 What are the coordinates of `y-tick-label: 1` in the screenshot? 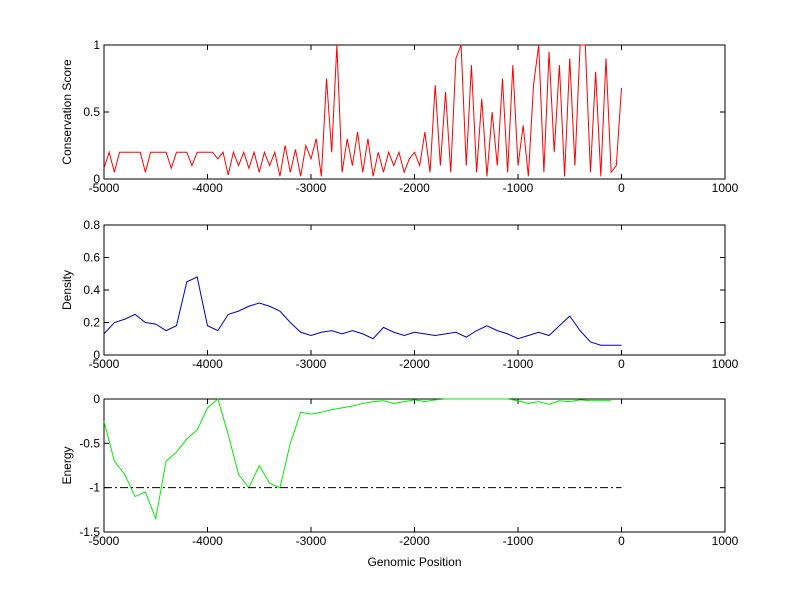 It's located at (96, 45).